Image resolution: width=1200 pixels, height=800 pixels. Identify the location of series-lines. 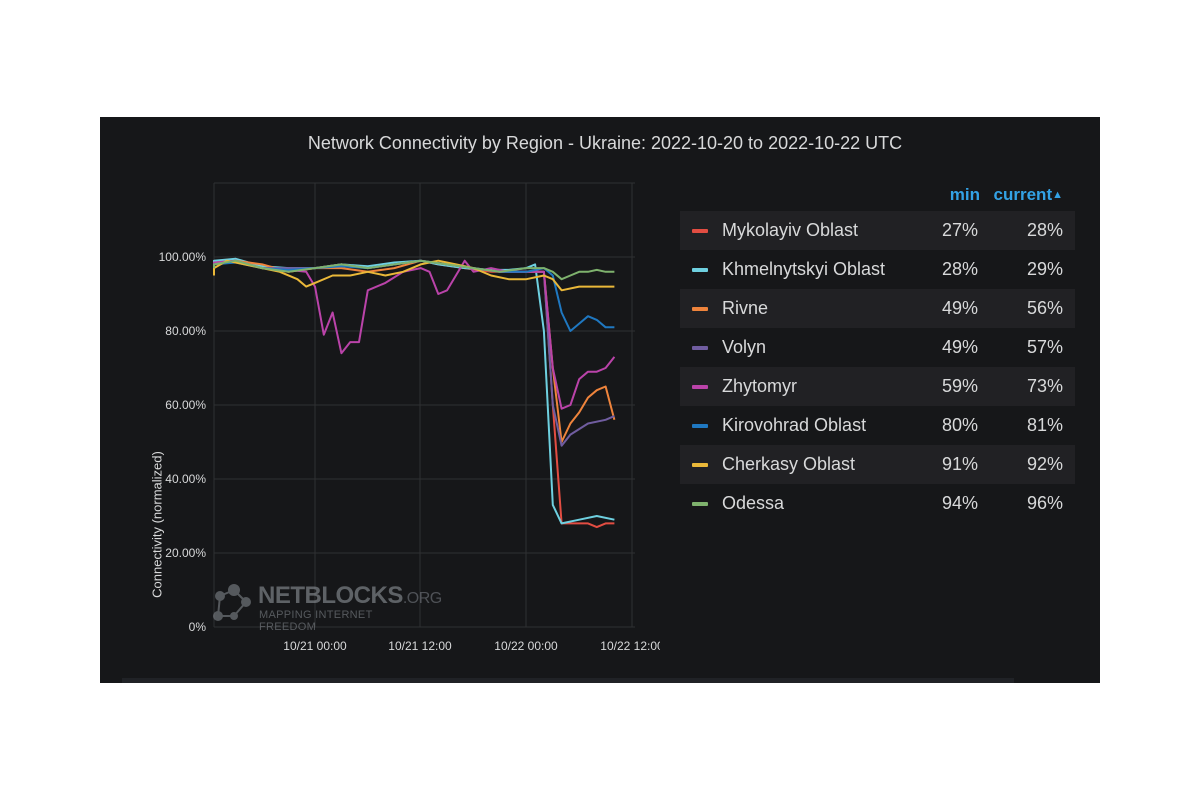
(414, 393).